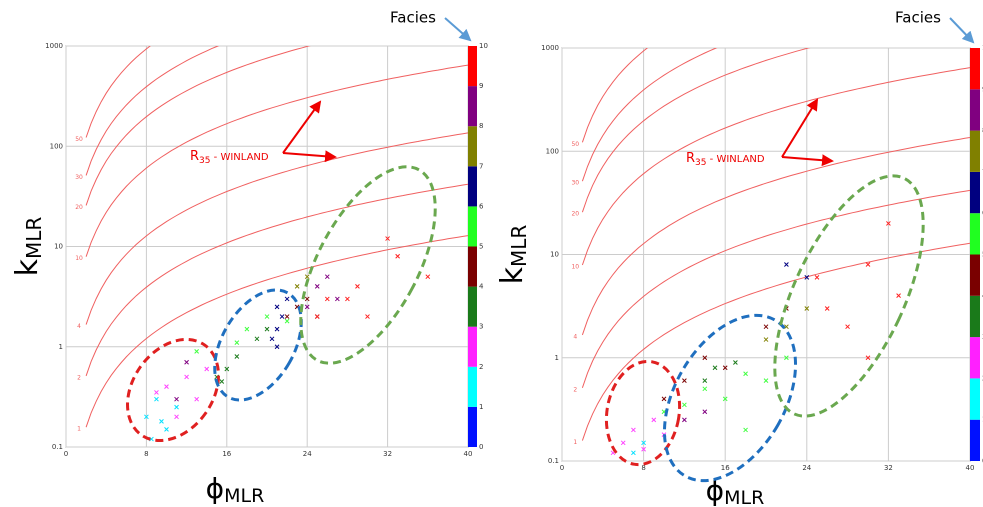 The image size is (983, 507). Describe the element at coordinates (575, 389) in the screenshot. I see `winland-label: 2` at that location.